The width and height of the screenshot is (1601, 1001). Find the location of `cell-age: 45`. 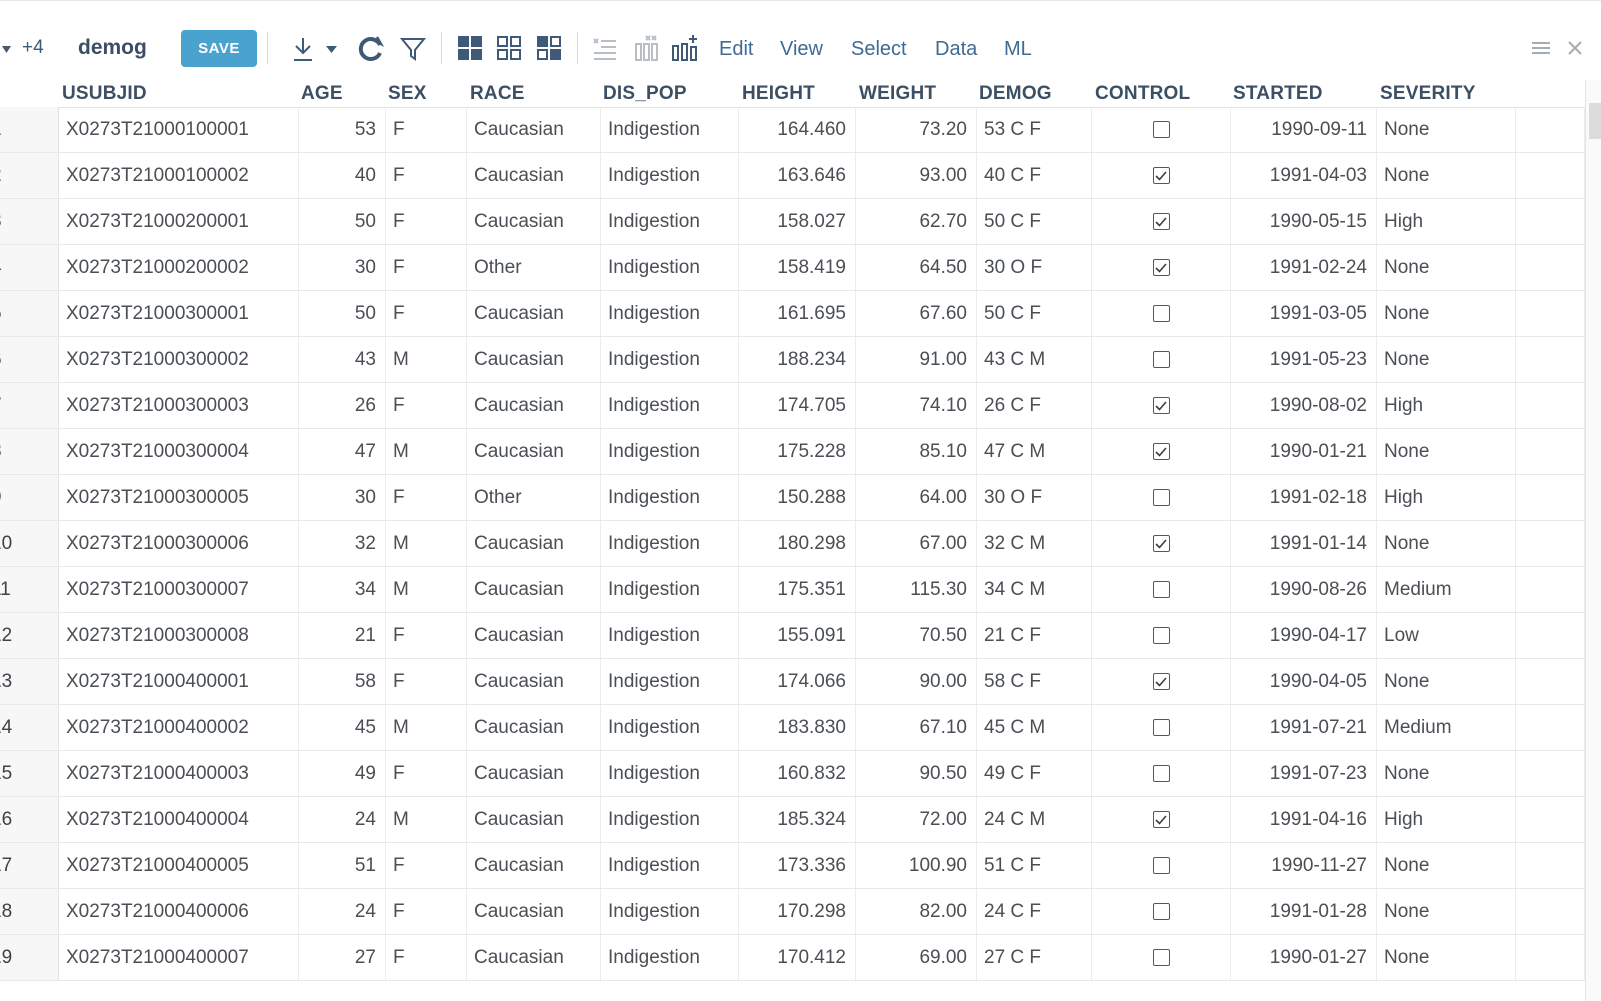

cell-age: 45 is located at coordinates (342, 727).